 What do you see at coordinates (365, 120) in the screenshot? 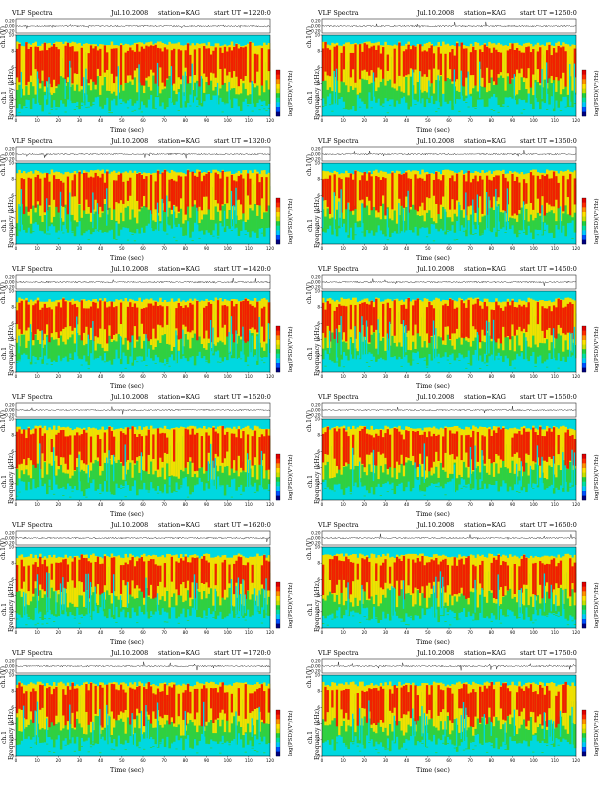
I see `x-tick-label: 20` at bounding box center [365, 120].